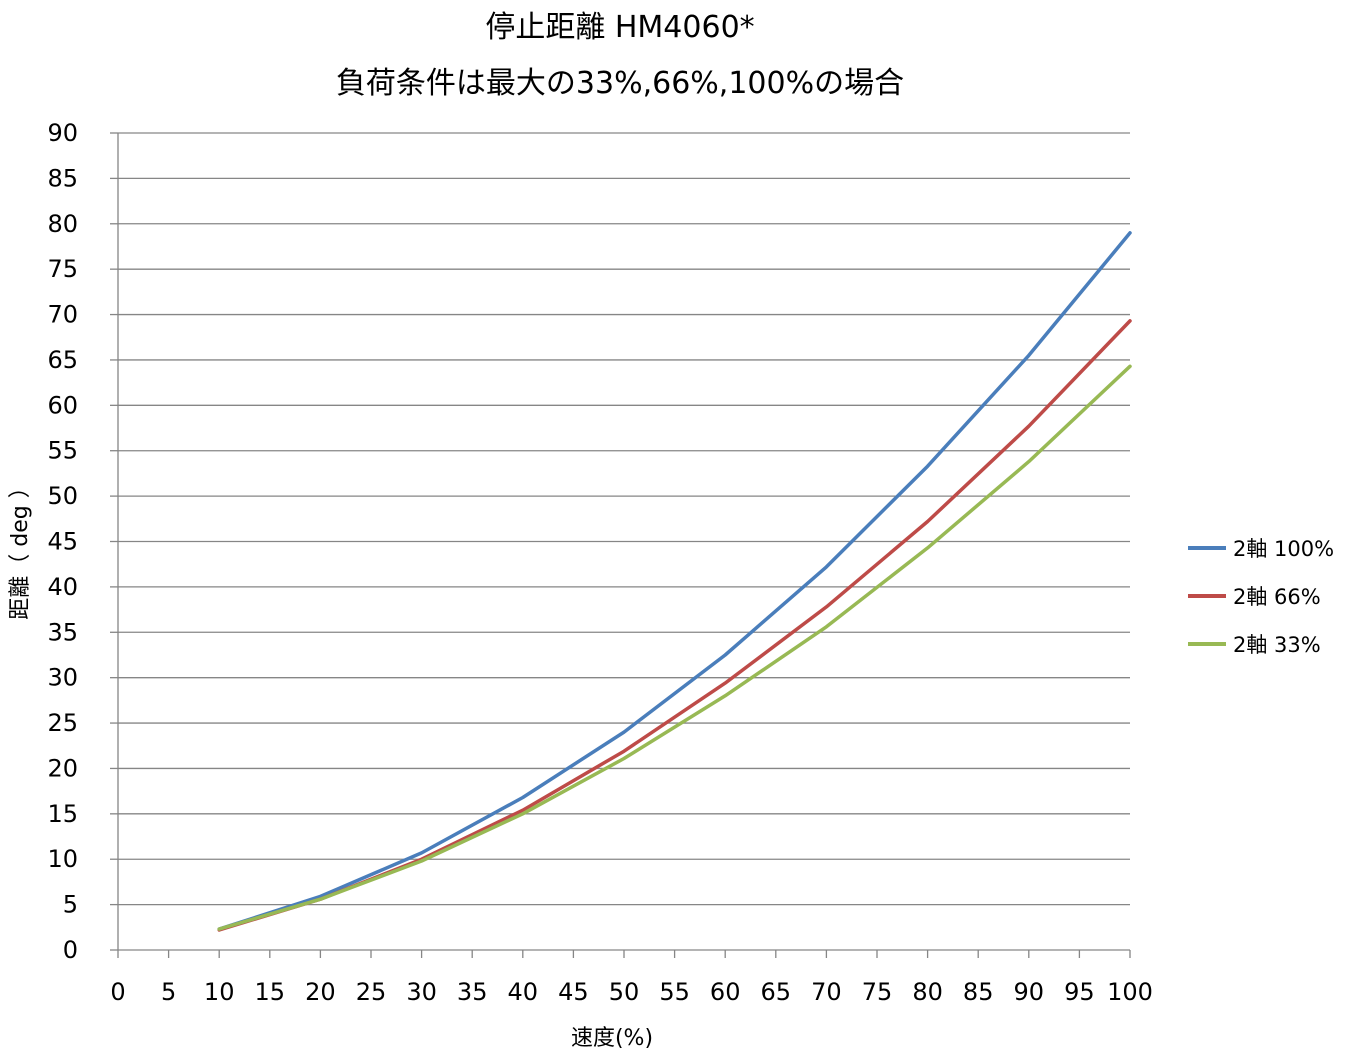 This screenshot has height=1054, width=1345. I want to click on x-tick-label: 75, so click(877, 992).